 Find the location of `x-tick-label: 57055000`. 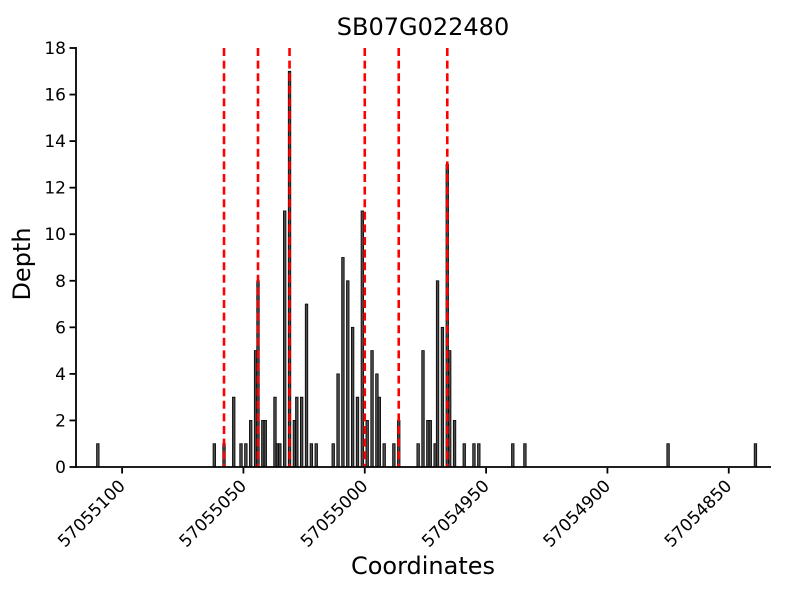

x-tick-label: 57055000 is located at coordinates (334, 513).